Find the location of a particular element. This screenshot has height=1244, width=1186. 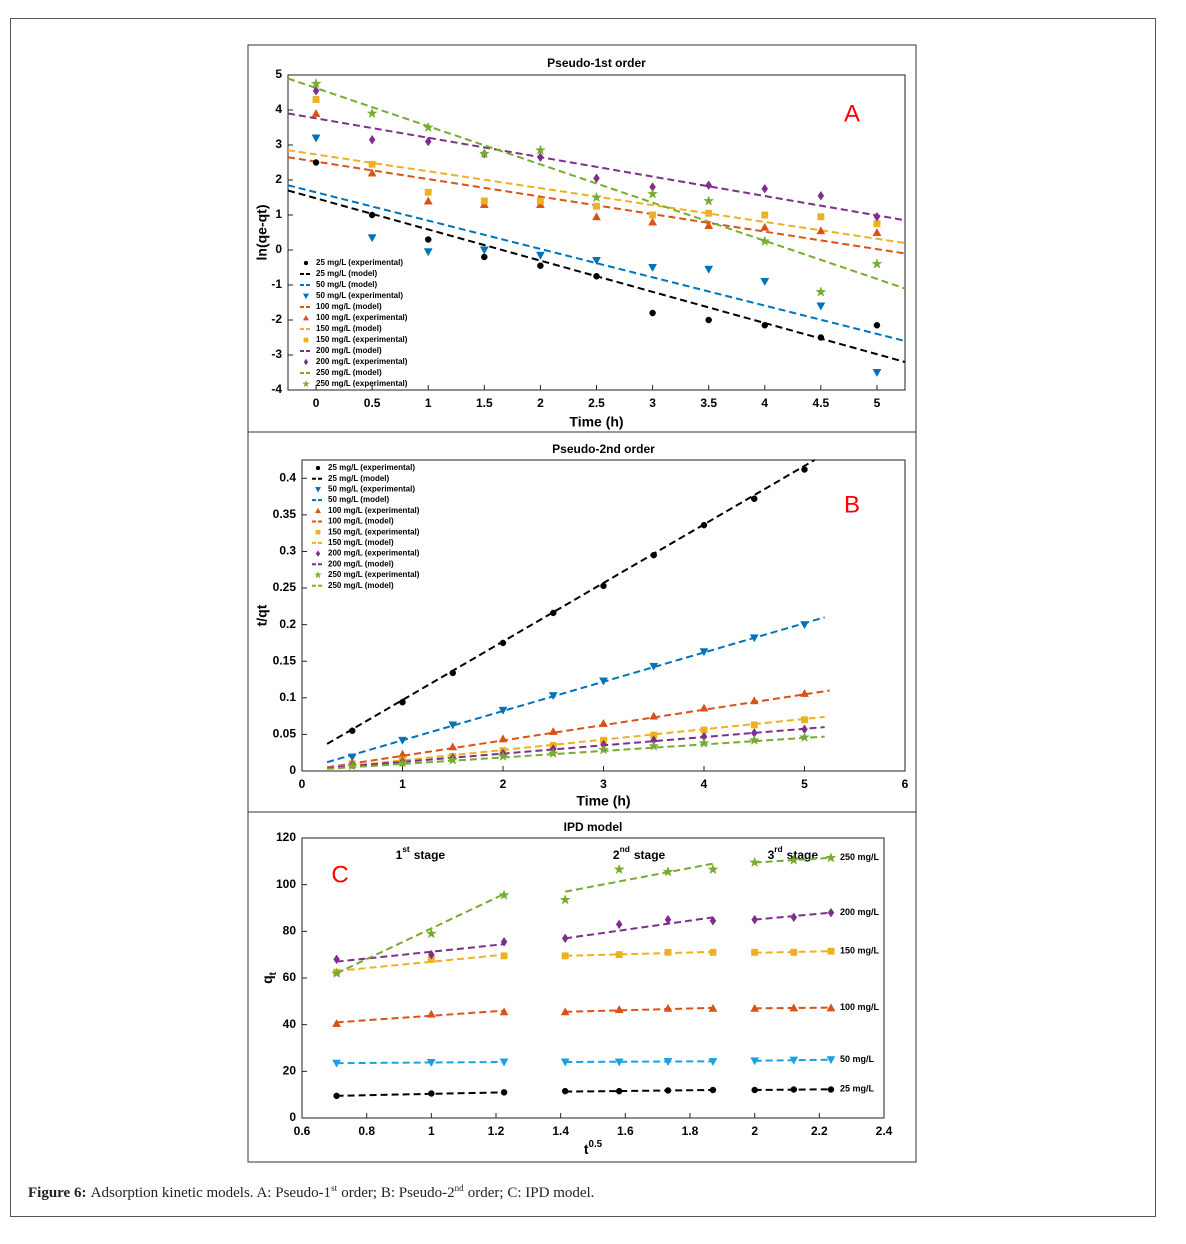

panel-letter: B is located at coordinates (852, 504).